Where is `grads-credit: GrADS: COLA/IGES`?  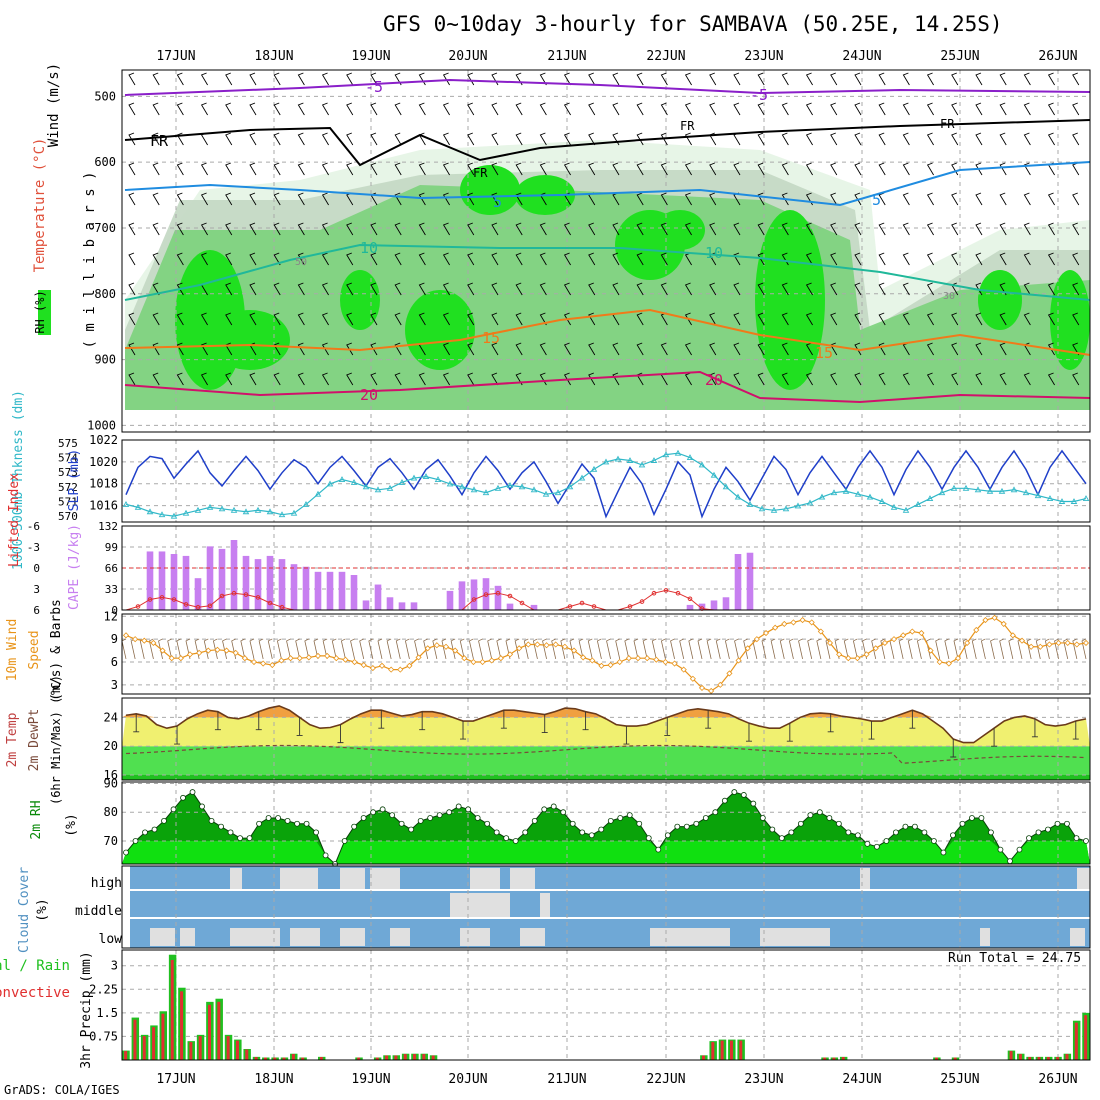
grads-credit: GrADS: COLA/IGES is located at coordinates (62, 1090).